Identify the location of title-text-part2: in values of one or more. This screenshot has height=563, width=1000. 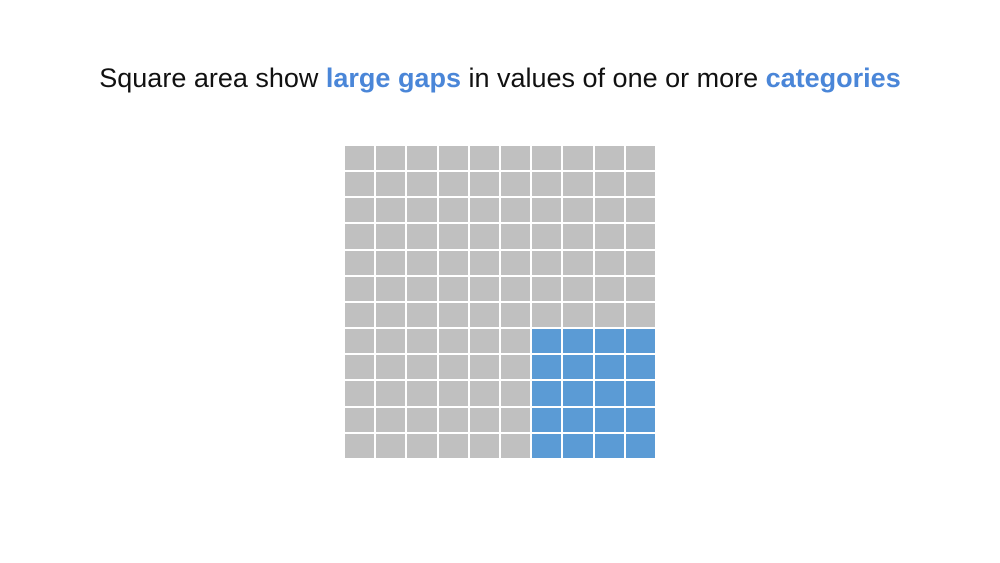
(613, 78).